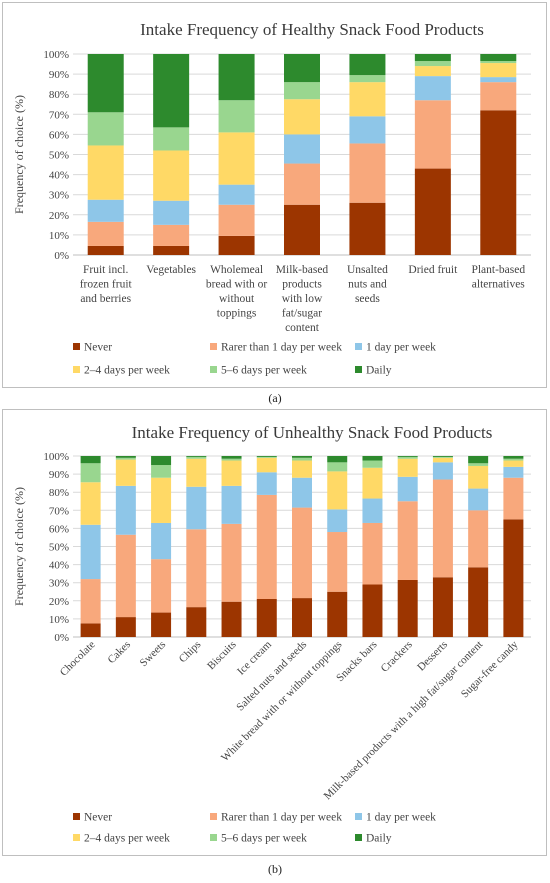 The width and height of the screenshot is (550, 883). Describe the element at coordinates (56, 457) in the screenshot. I see `y-tick-label: 100%` at that location.